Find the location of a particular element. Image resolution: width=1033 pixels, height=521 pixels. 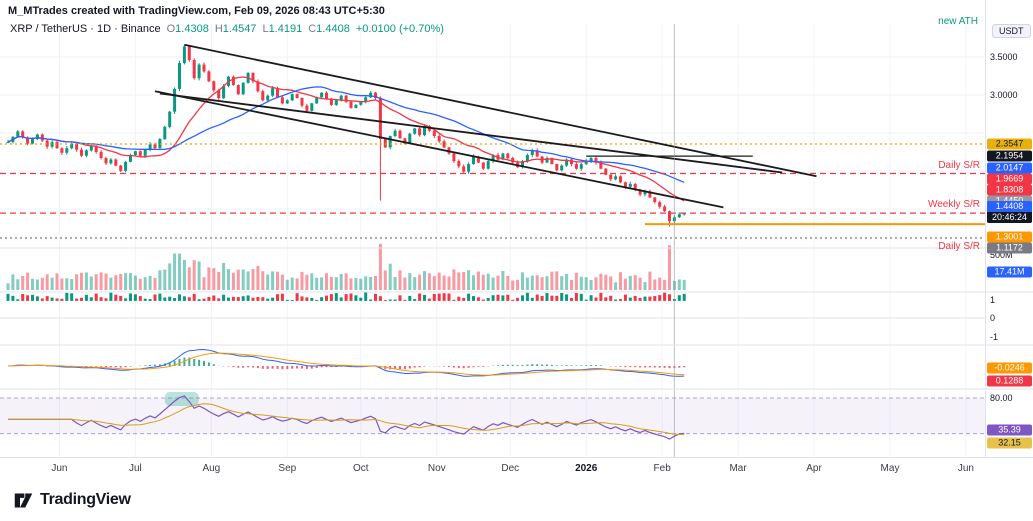

daily-sr-2-label: Daily S/R is located at coordinates (959, 246).